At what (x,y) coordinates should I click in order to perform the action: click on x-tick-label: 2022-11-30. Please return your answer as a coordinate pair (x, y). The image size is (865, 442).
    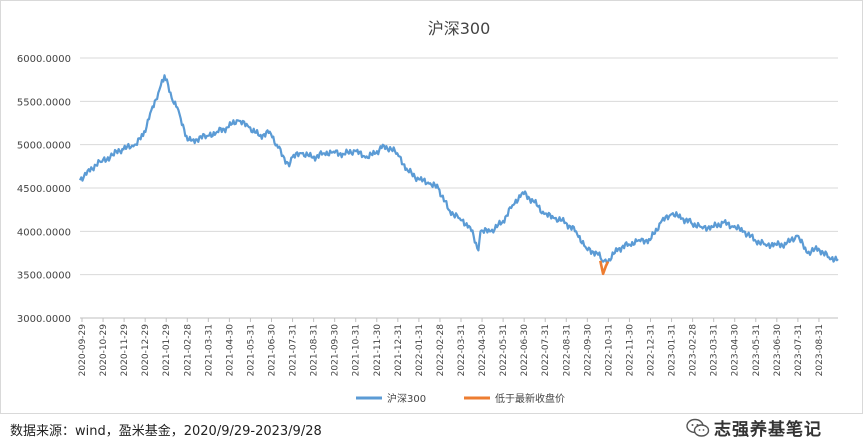
    Looking at the image, I should click on (630, 350).